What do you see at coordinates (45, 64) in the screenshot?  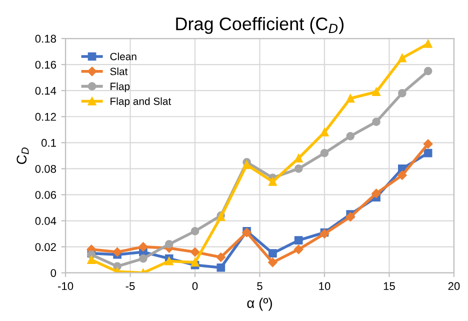 I see `y-tick-label: 0.16` at bounding box center [45, 64].